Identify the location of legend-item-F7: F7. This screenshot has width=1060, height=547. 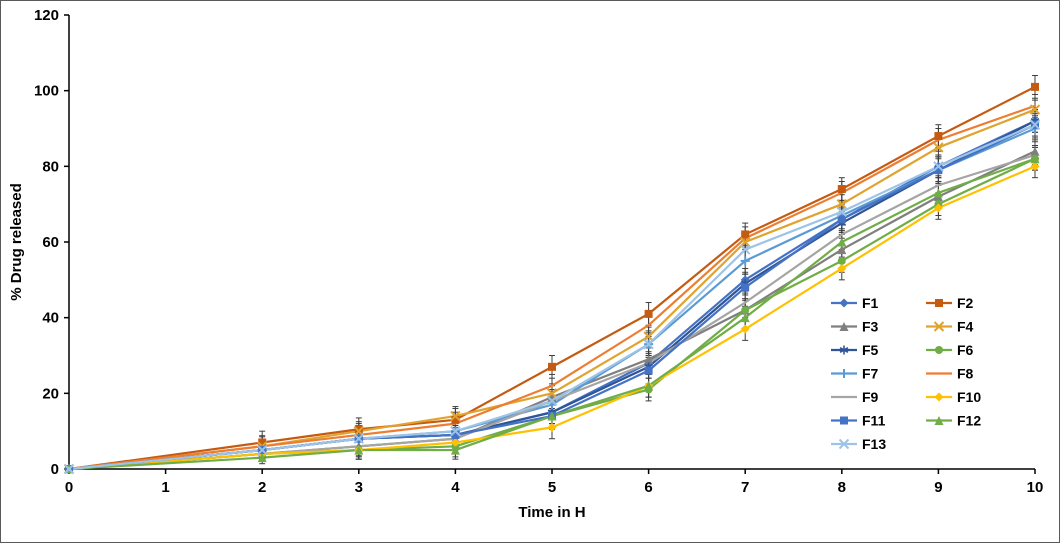
(855, 374).